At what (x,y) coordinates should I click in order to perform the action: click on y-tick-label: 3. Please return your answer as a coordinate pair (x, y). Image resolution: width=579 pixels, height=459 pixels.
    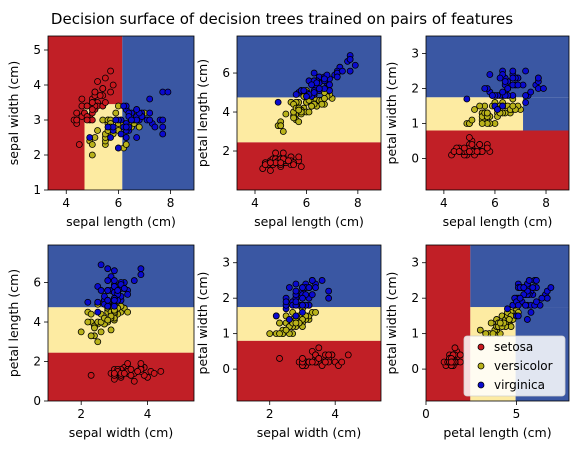
    Looking at the image, I should click on (37, 120).